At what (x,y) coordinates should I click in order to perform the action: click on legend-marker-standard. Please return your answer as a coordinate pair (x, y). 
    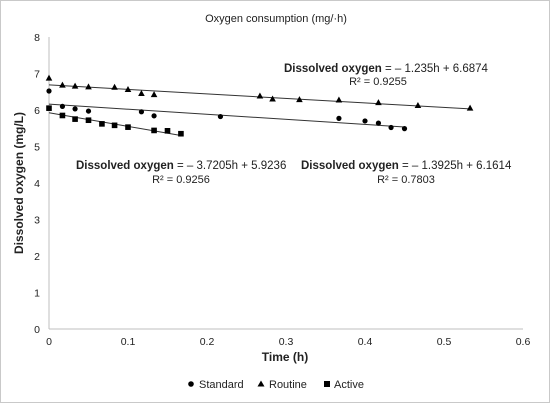
    Looking at the image, I should click on (191, 384).